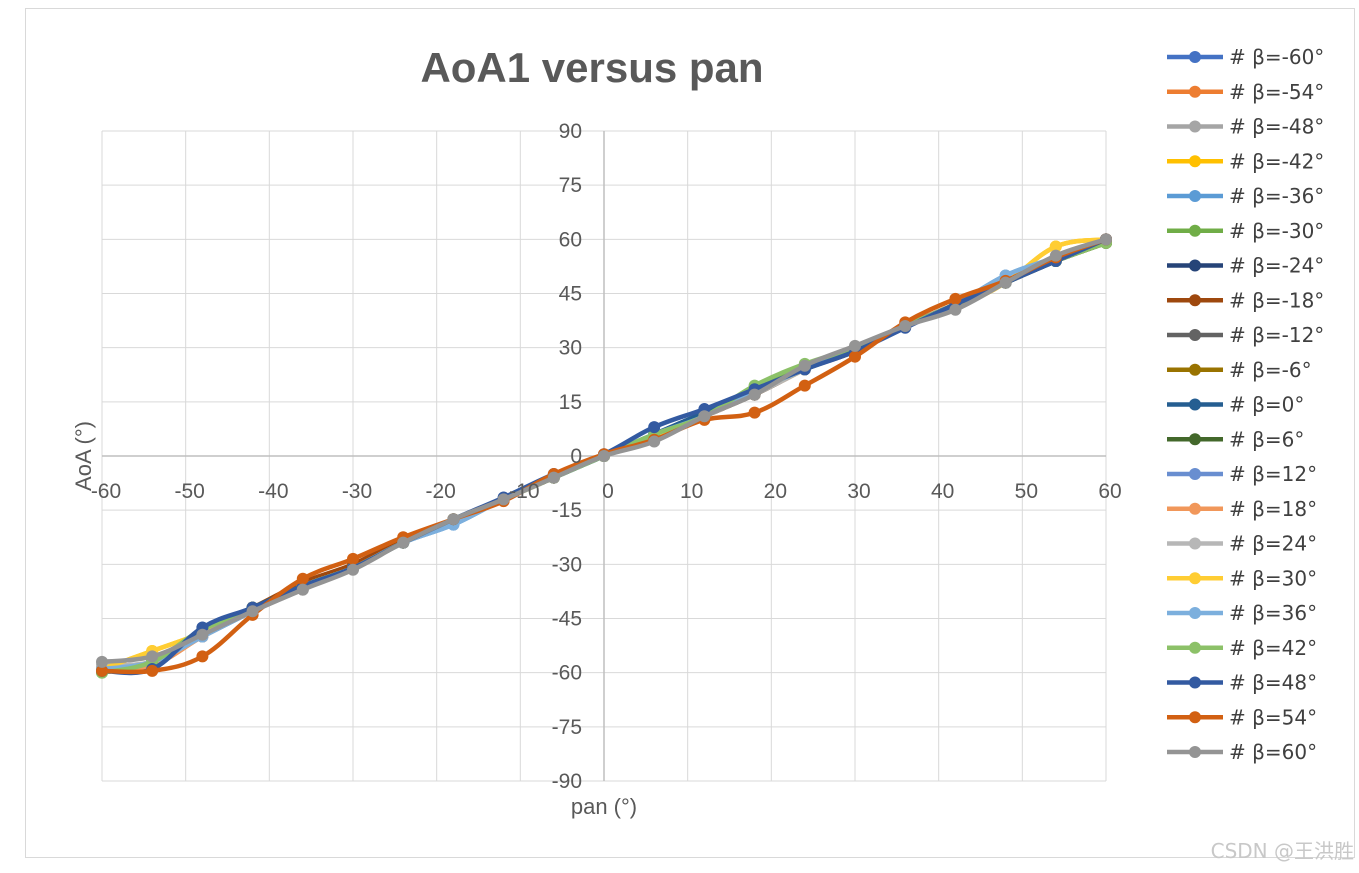 This screenshot has height=873, width=1359. What do you see at coordinates (570, 294) in the screenshot?
I see `y-tick-label: 45` at bounding box center [570, 294].